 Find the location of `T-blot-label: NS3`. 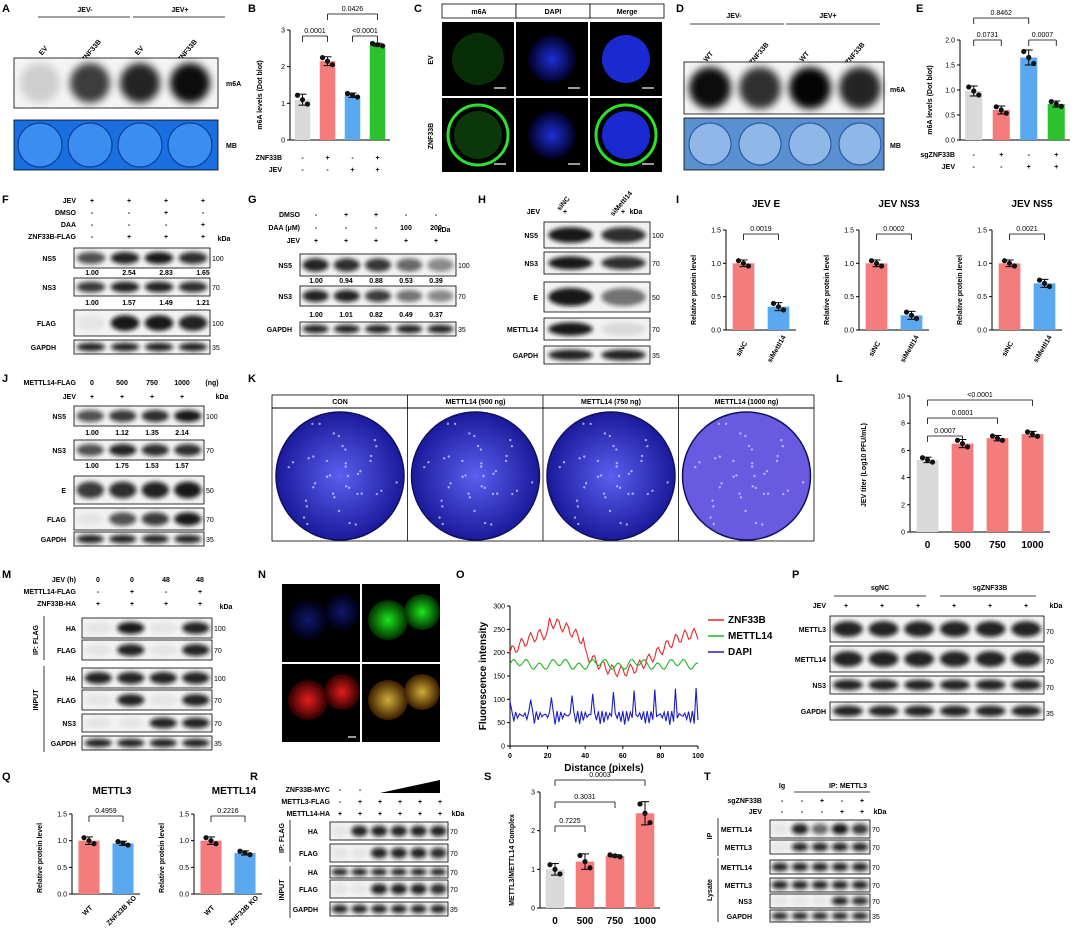

T-blot-label: NS3 is located at coordinates (745, 902).